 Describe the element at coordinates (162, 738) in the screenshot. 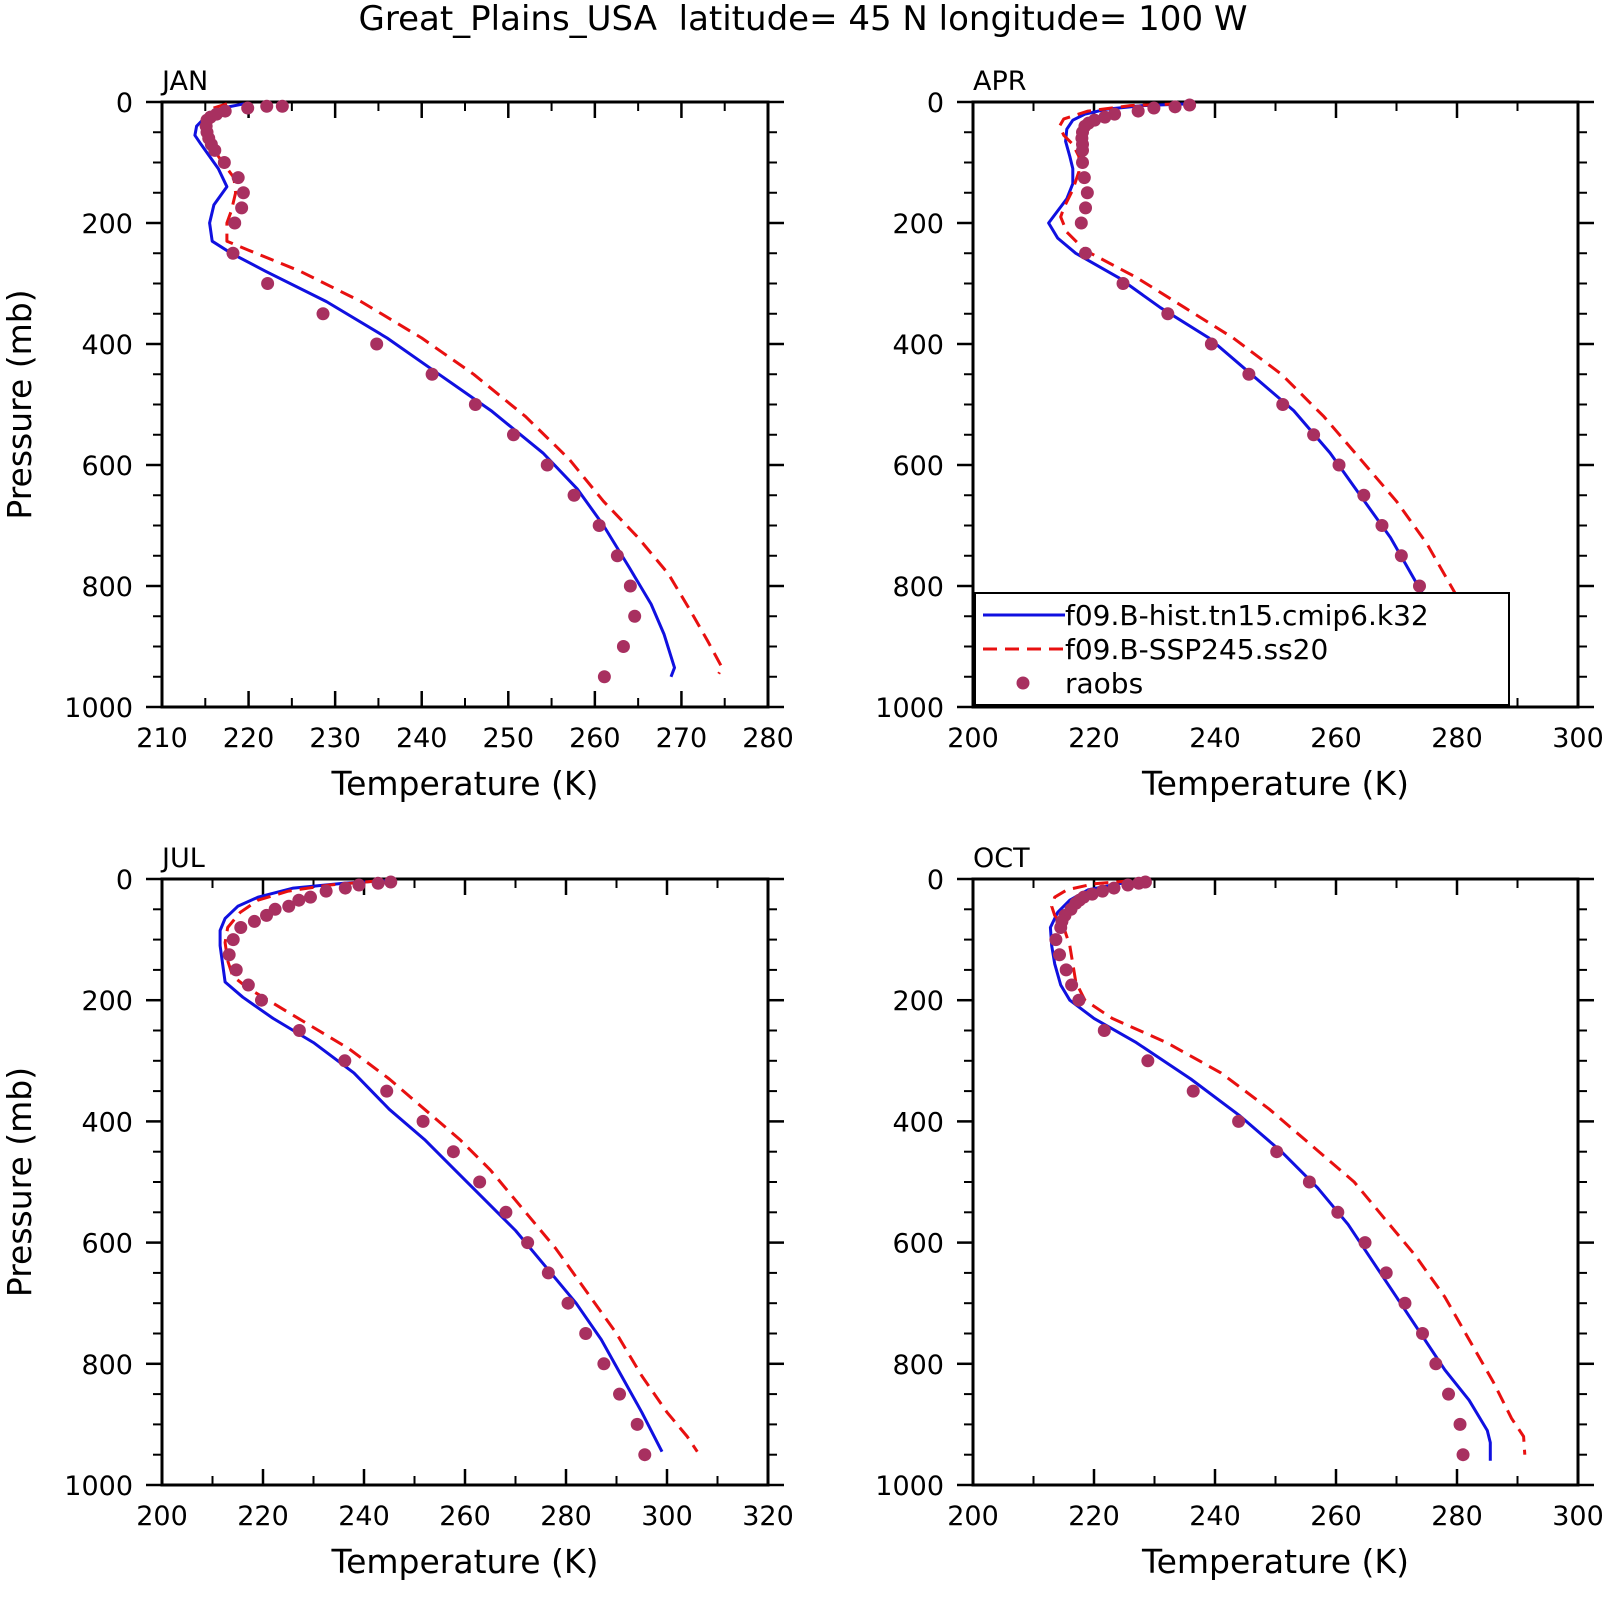

I see `x-tick-label: 210` at that location.